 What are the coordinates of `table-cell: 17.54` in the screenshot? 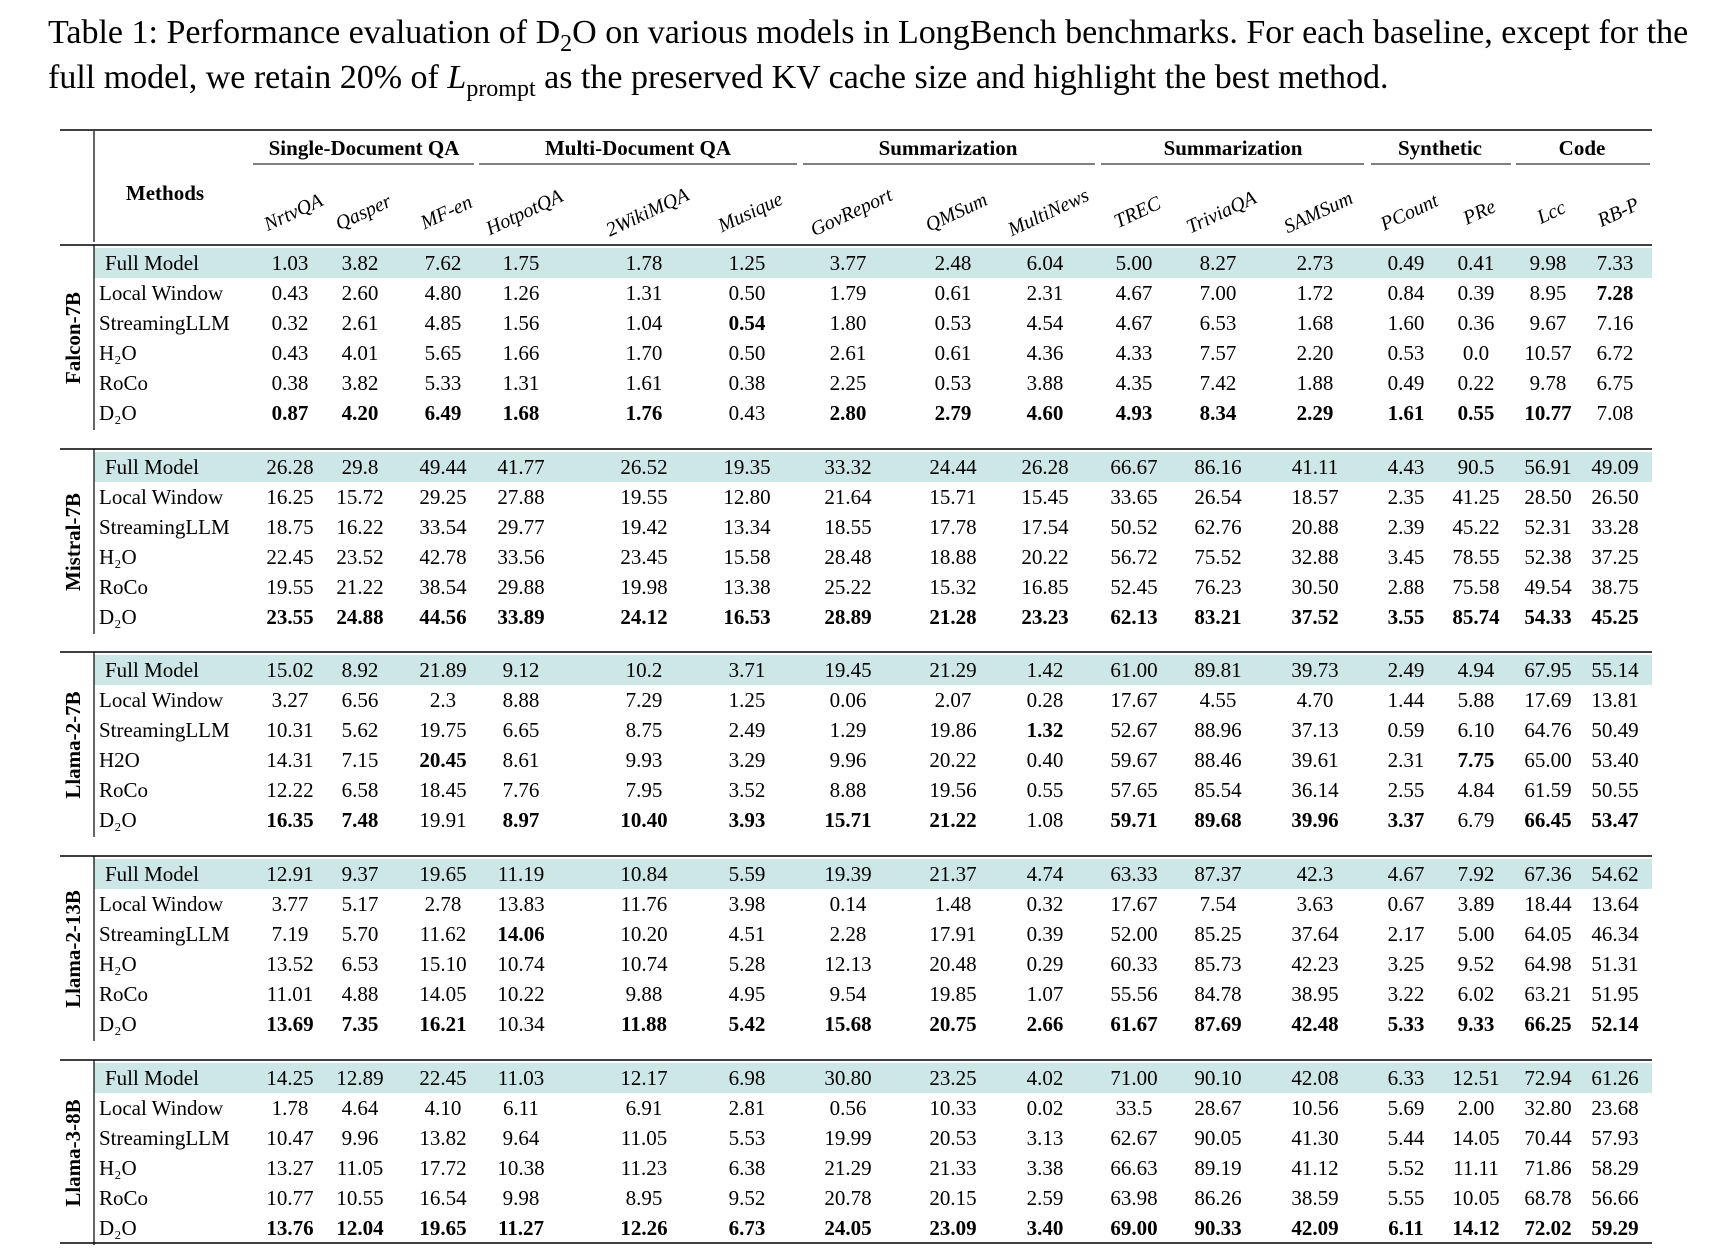 It's located at (1045, 527).